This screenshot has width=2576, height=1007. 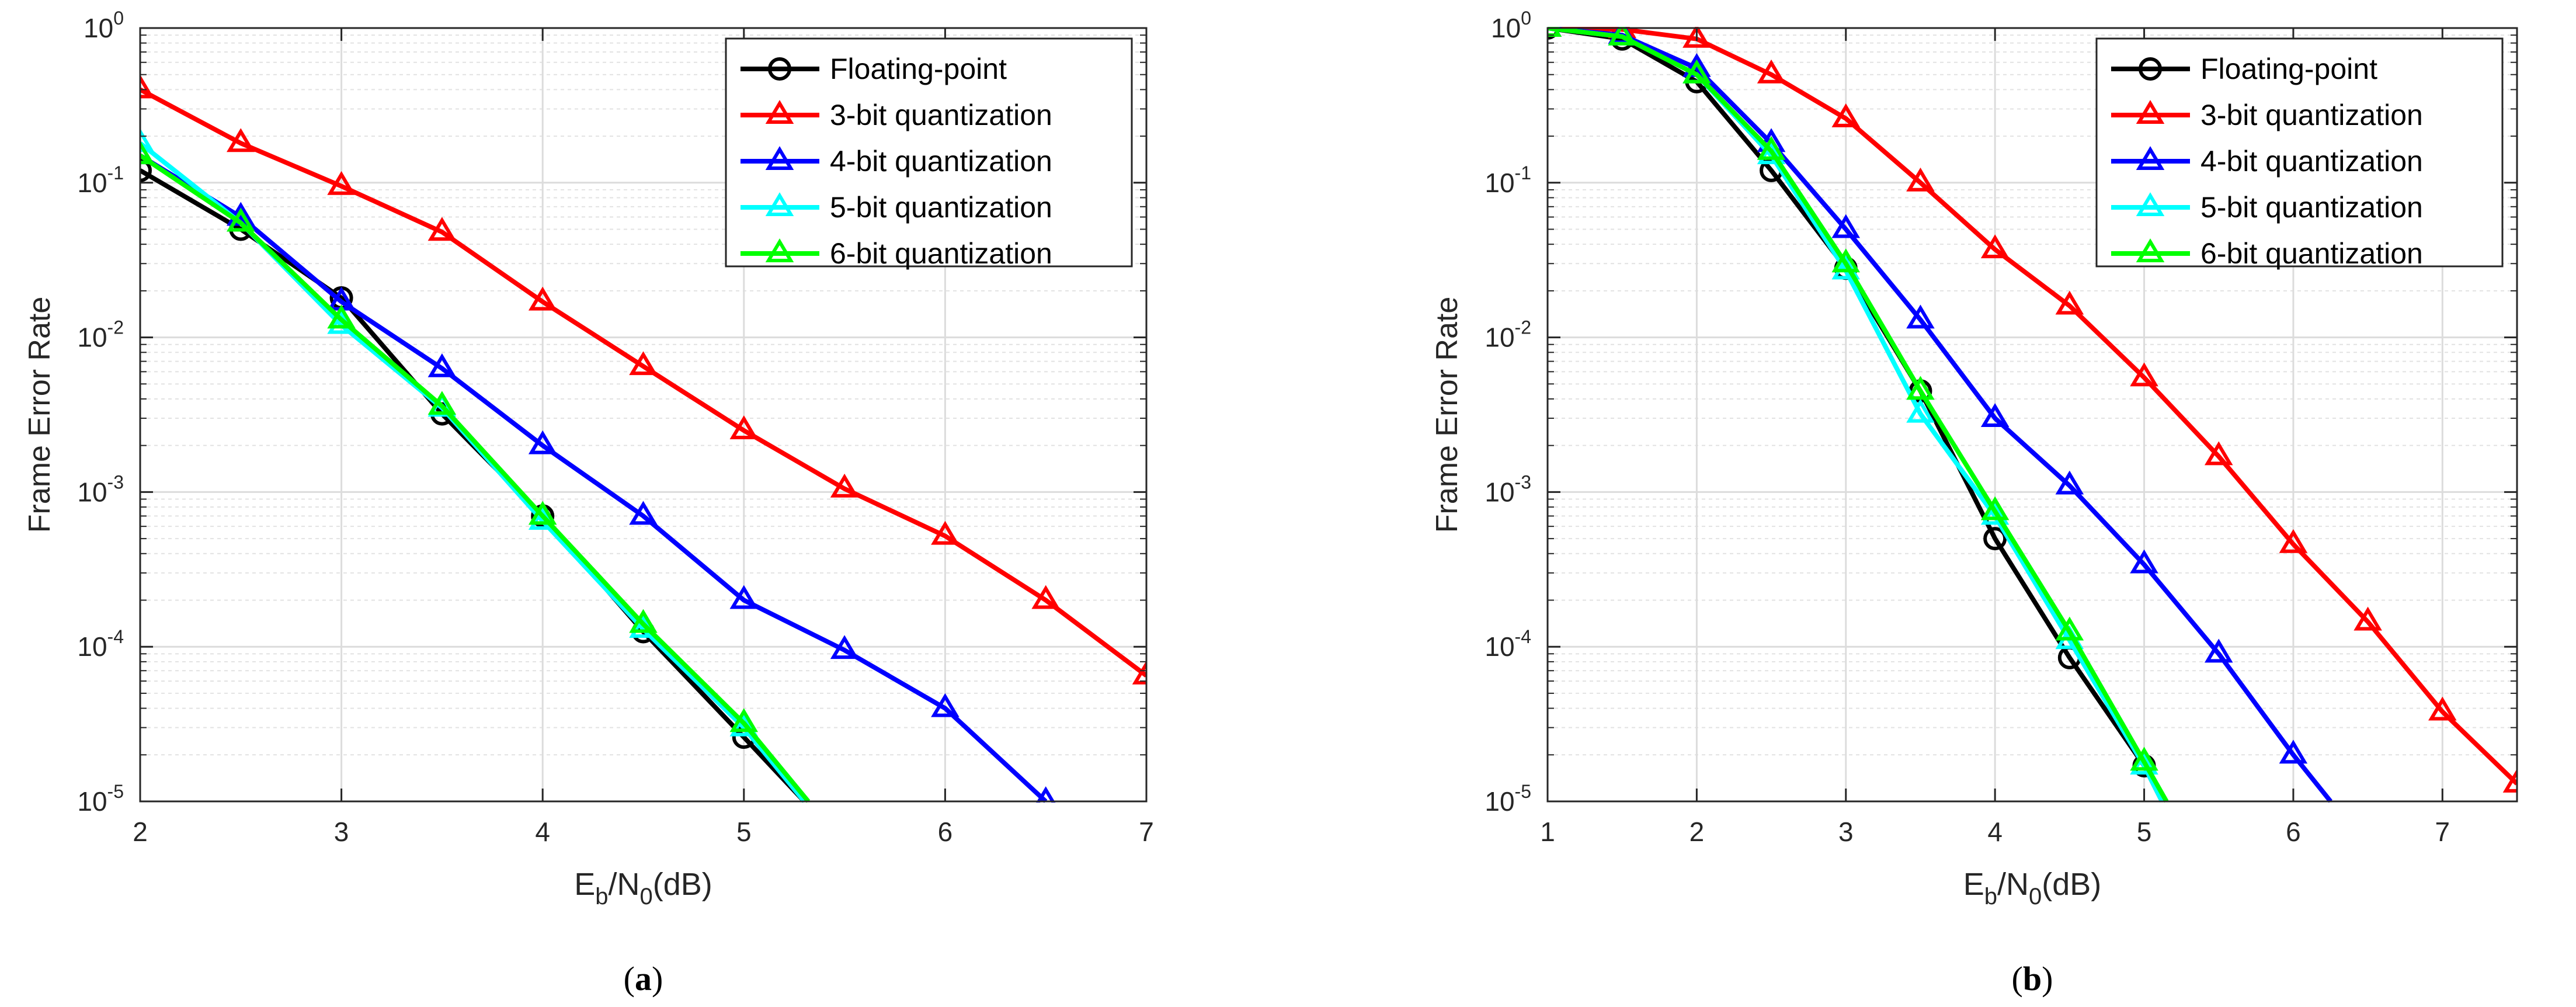 What do you see at coordinates (1548, 832) in the screenshot?
I see `x-tick-label: 1` at bounding box center [1548, 832].